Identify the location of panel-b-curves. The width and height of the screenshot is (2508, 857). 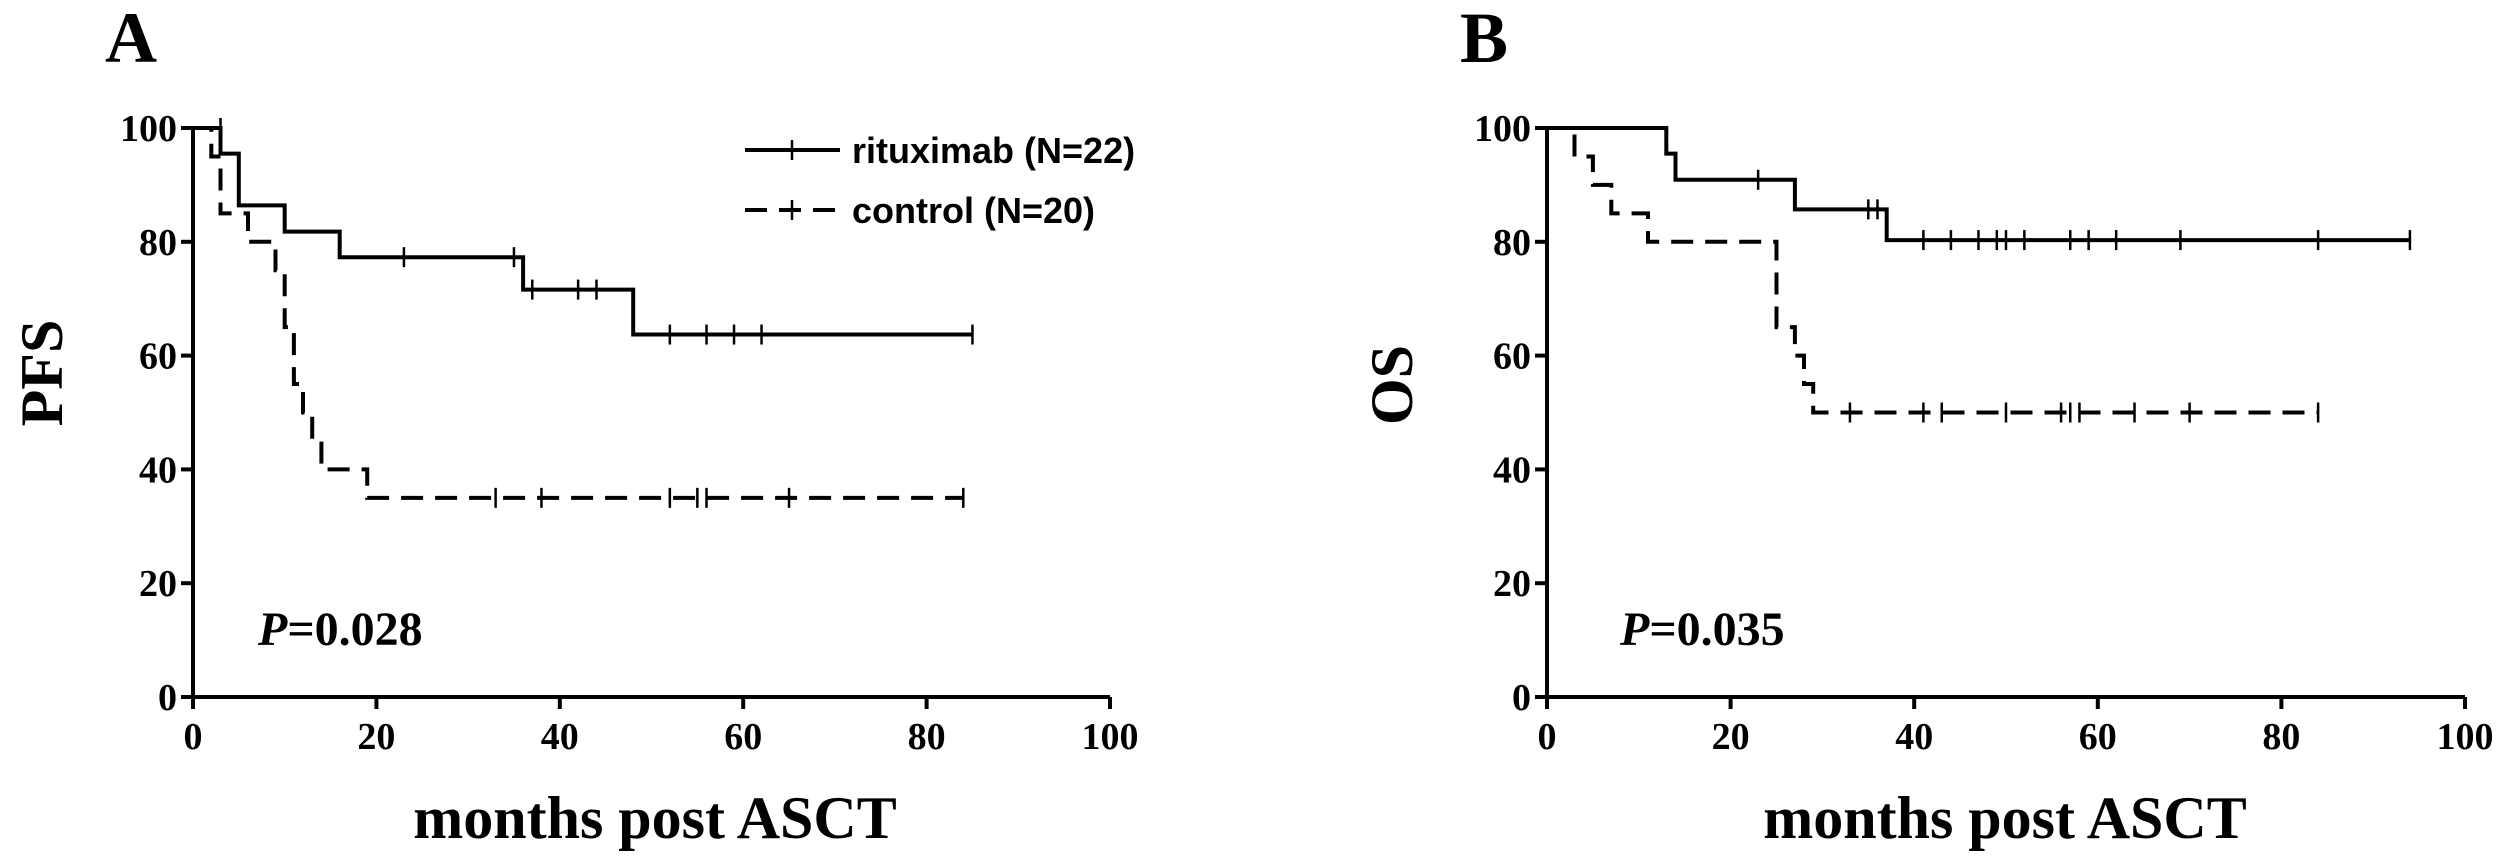
(1979, 274).